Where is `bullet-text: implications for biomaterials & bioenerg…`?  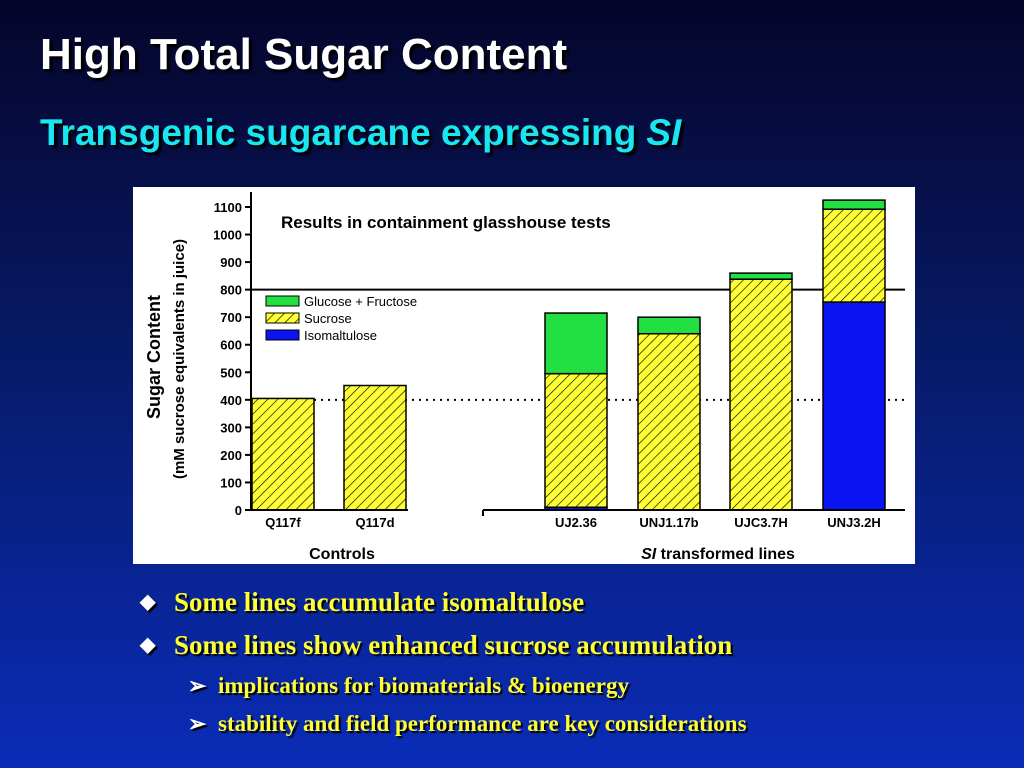 bullet-text: implications for biomaterials & bioenerg… is located at coordinates (423, 685).